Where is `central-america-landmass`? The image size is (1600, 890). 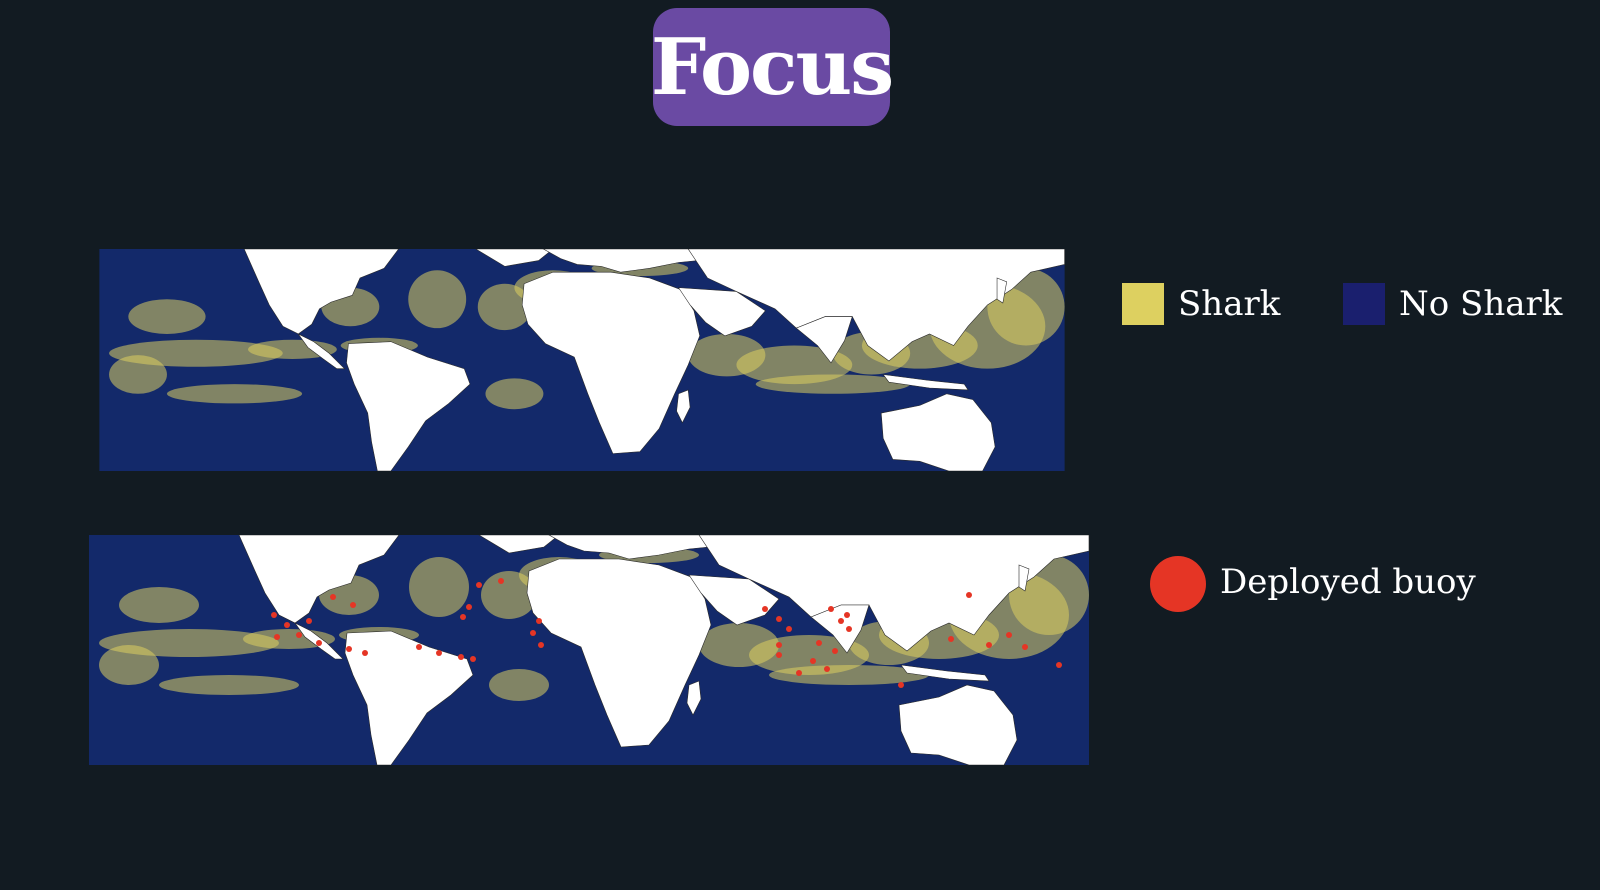
central-america-landmass is located at coordinates (321, 351).